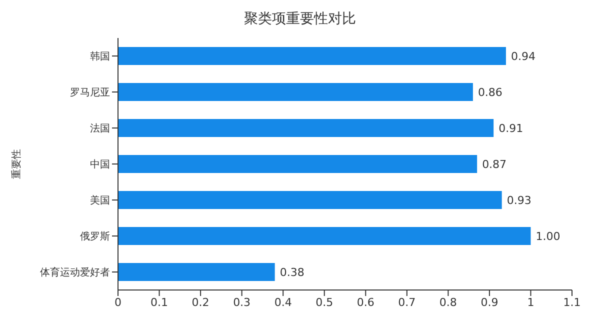  Describe the element at coordinates (292, 272) in the screenshot. I see `data-label: 0.38` at that location.